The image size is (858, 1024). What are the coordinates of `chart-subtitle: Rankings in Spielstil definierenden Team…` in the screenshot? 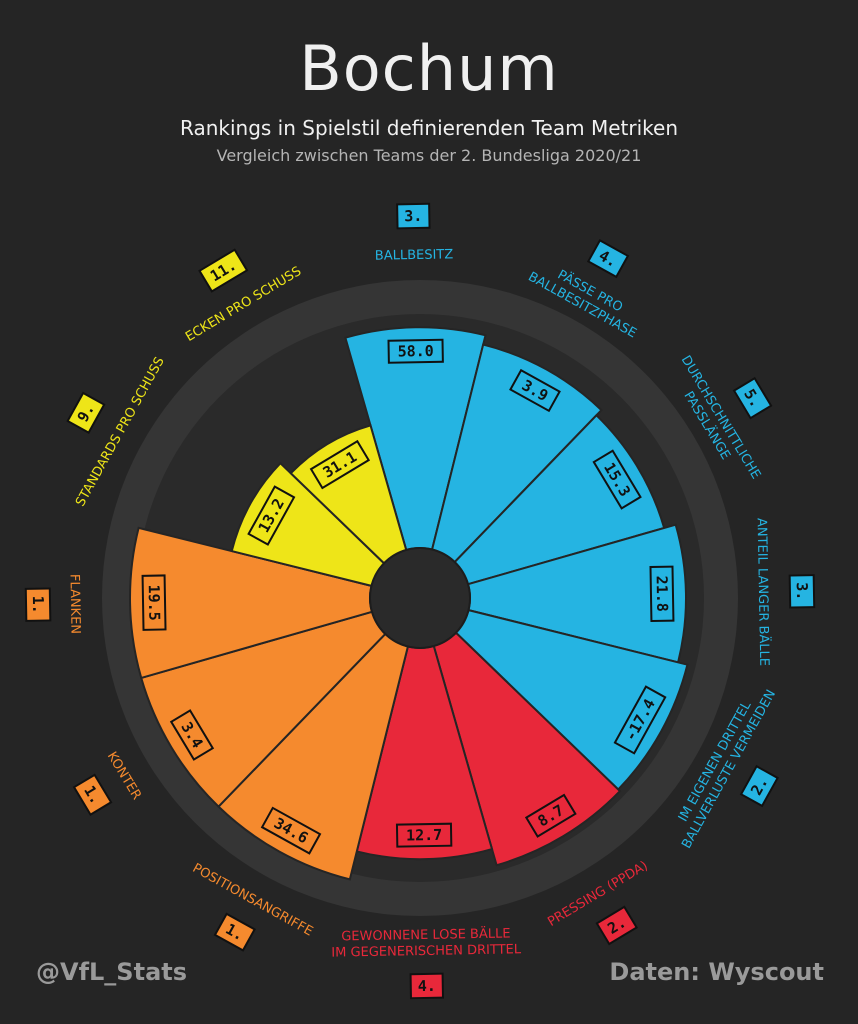 It's located at (429, 128).